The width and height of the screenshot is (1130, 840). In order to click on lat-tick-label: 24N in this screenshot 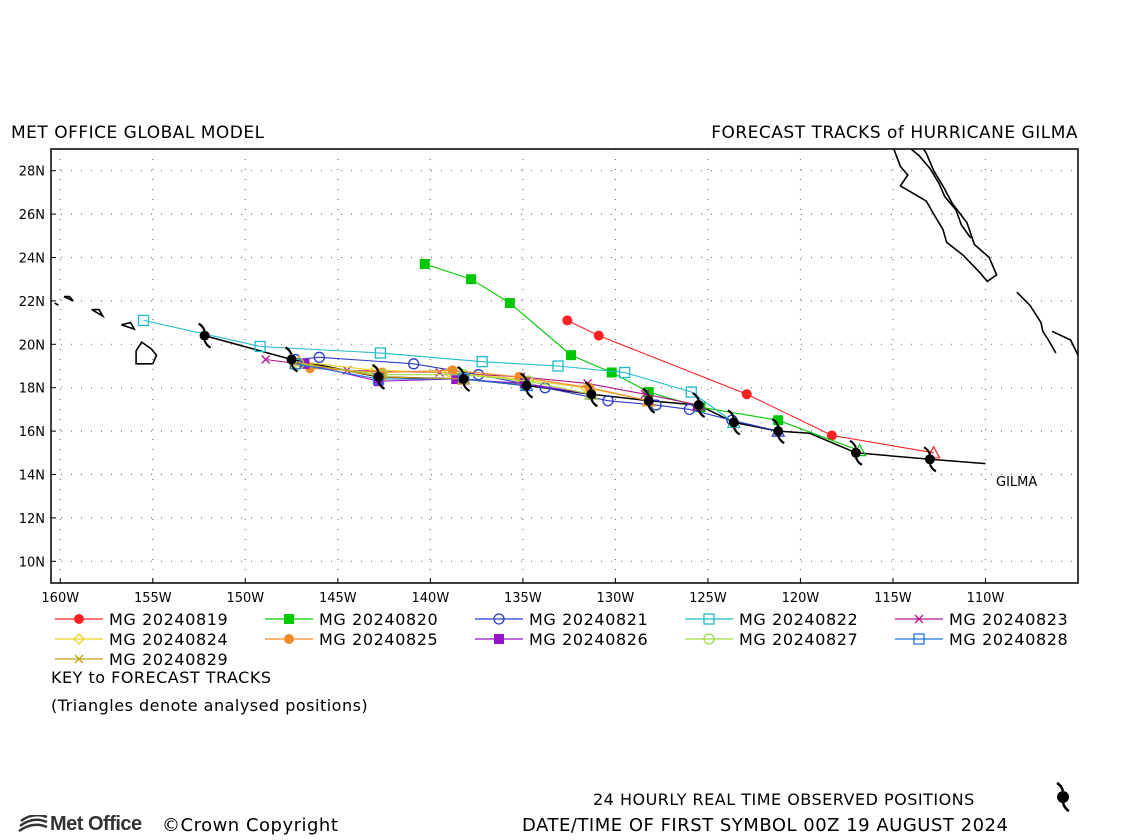, I will do `click(32, 259)`.